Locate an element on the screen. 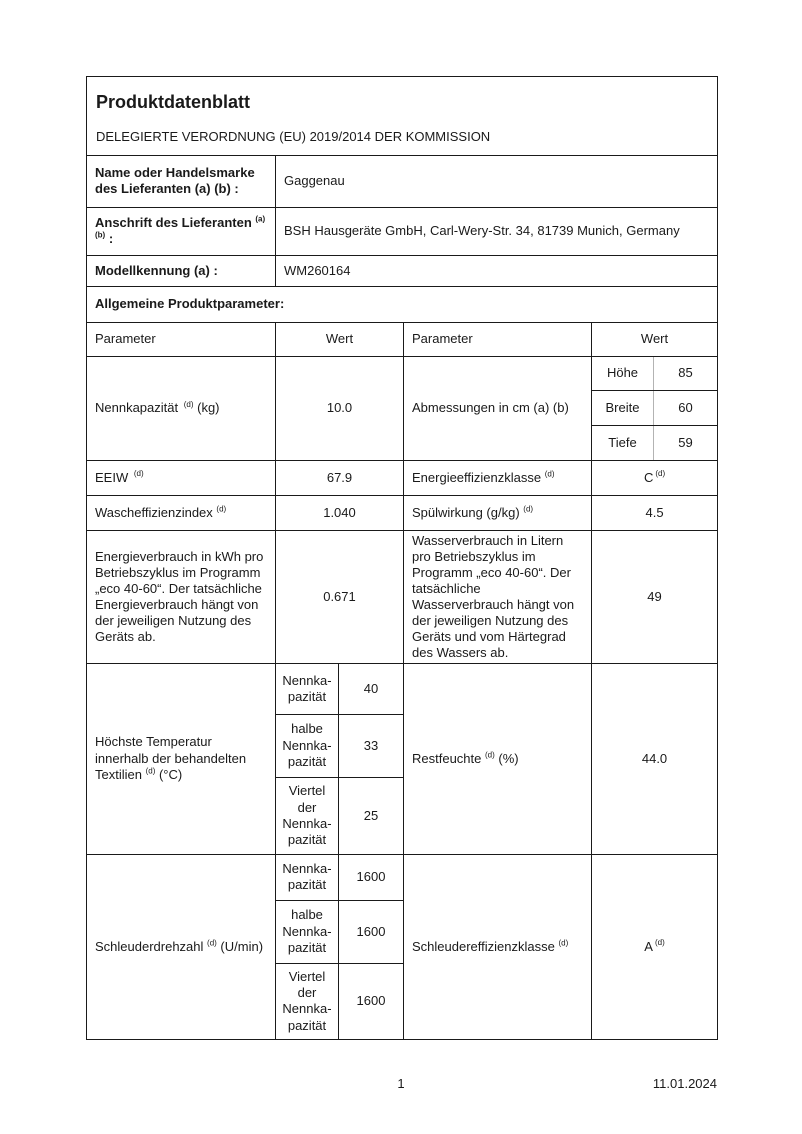 This screenshot has width=802, height=1134. nennkapazitaet-label: Nennkapazität (d) (kg) is located at coordinates (181, 408).